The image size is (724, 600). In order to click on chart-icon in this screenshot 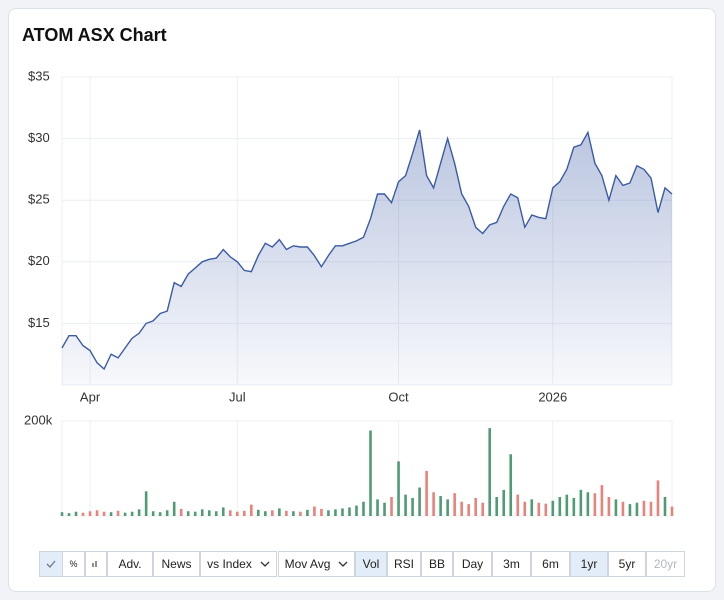, I will do `click(94, 564)`.